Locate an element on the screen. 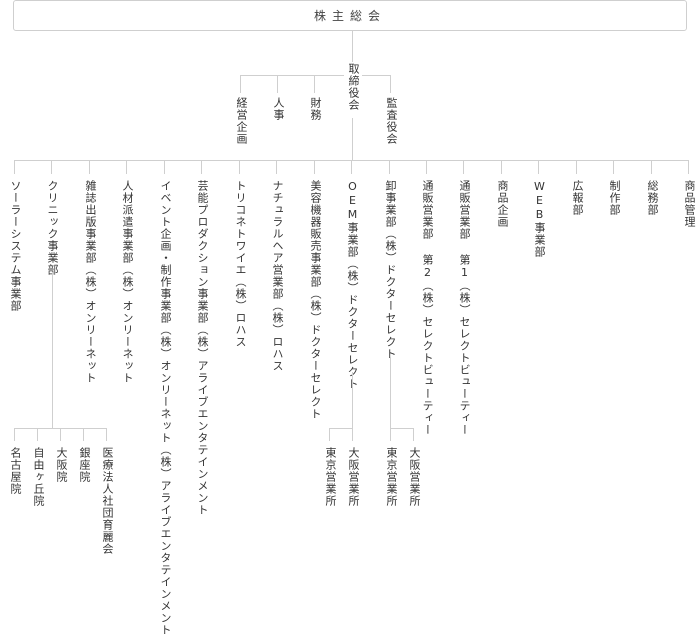 The image size is (700, 636). audit-board: 監査役会 is located at coordinates (391, 121).